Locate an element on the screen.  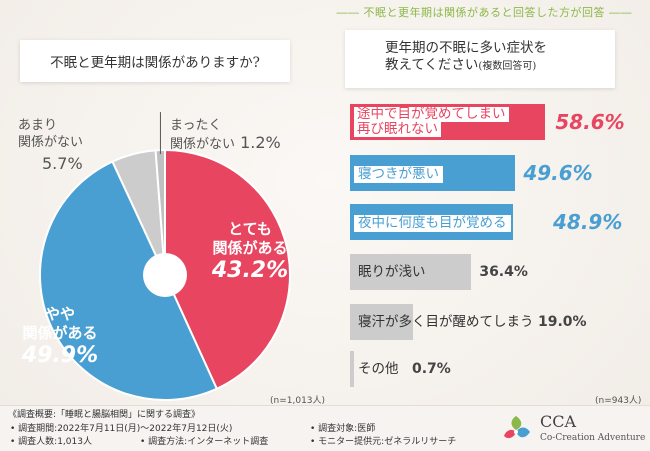
bar-sample-size: (n=943人) is located at coordinates (618, 401).